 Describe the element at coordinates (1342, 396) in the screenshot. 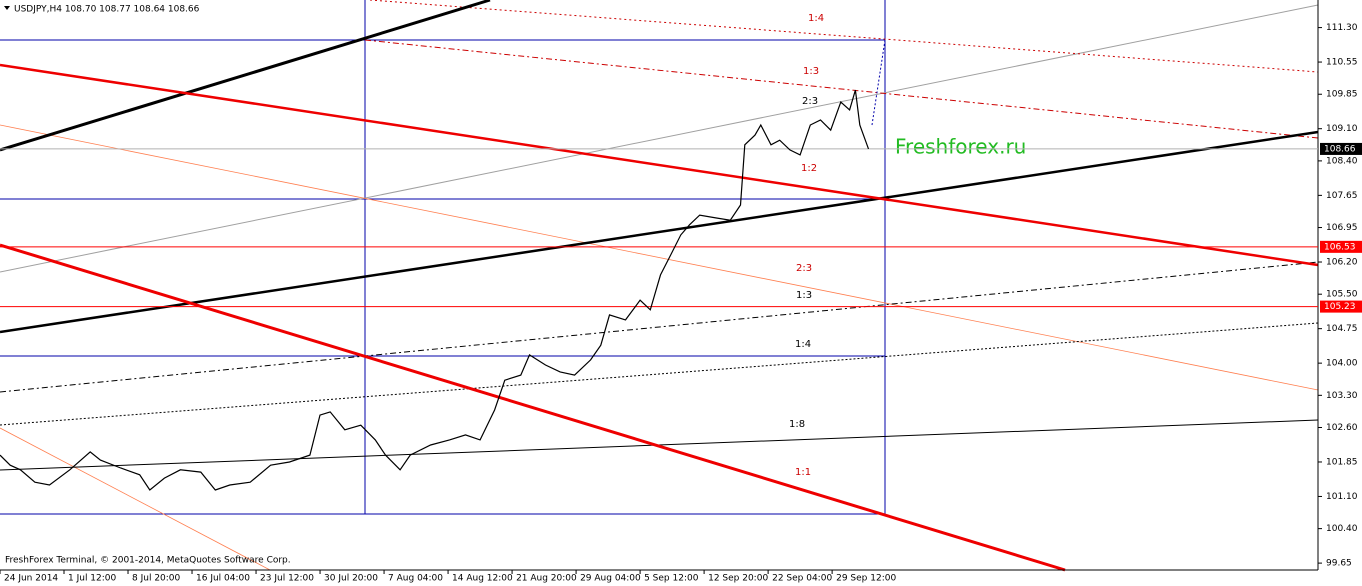

I see `y-tick-label: 103.30` at that location.